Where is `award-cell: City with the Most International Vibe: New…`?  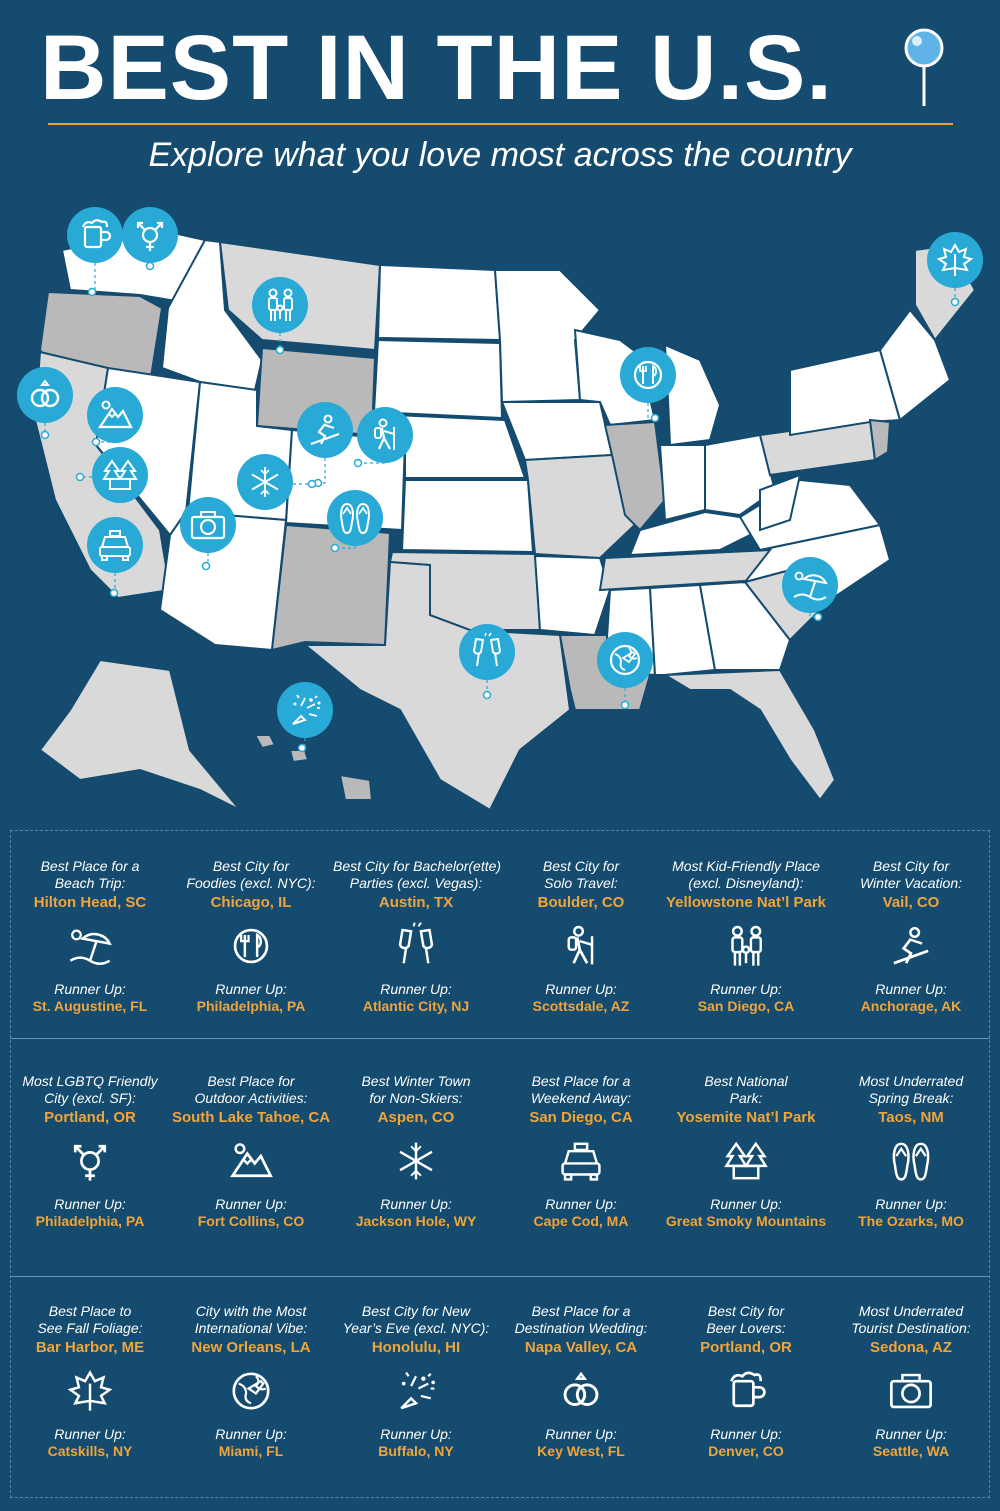
award-cell: City with the Most International Vibe: New… is located at coordinates (251, 1381).